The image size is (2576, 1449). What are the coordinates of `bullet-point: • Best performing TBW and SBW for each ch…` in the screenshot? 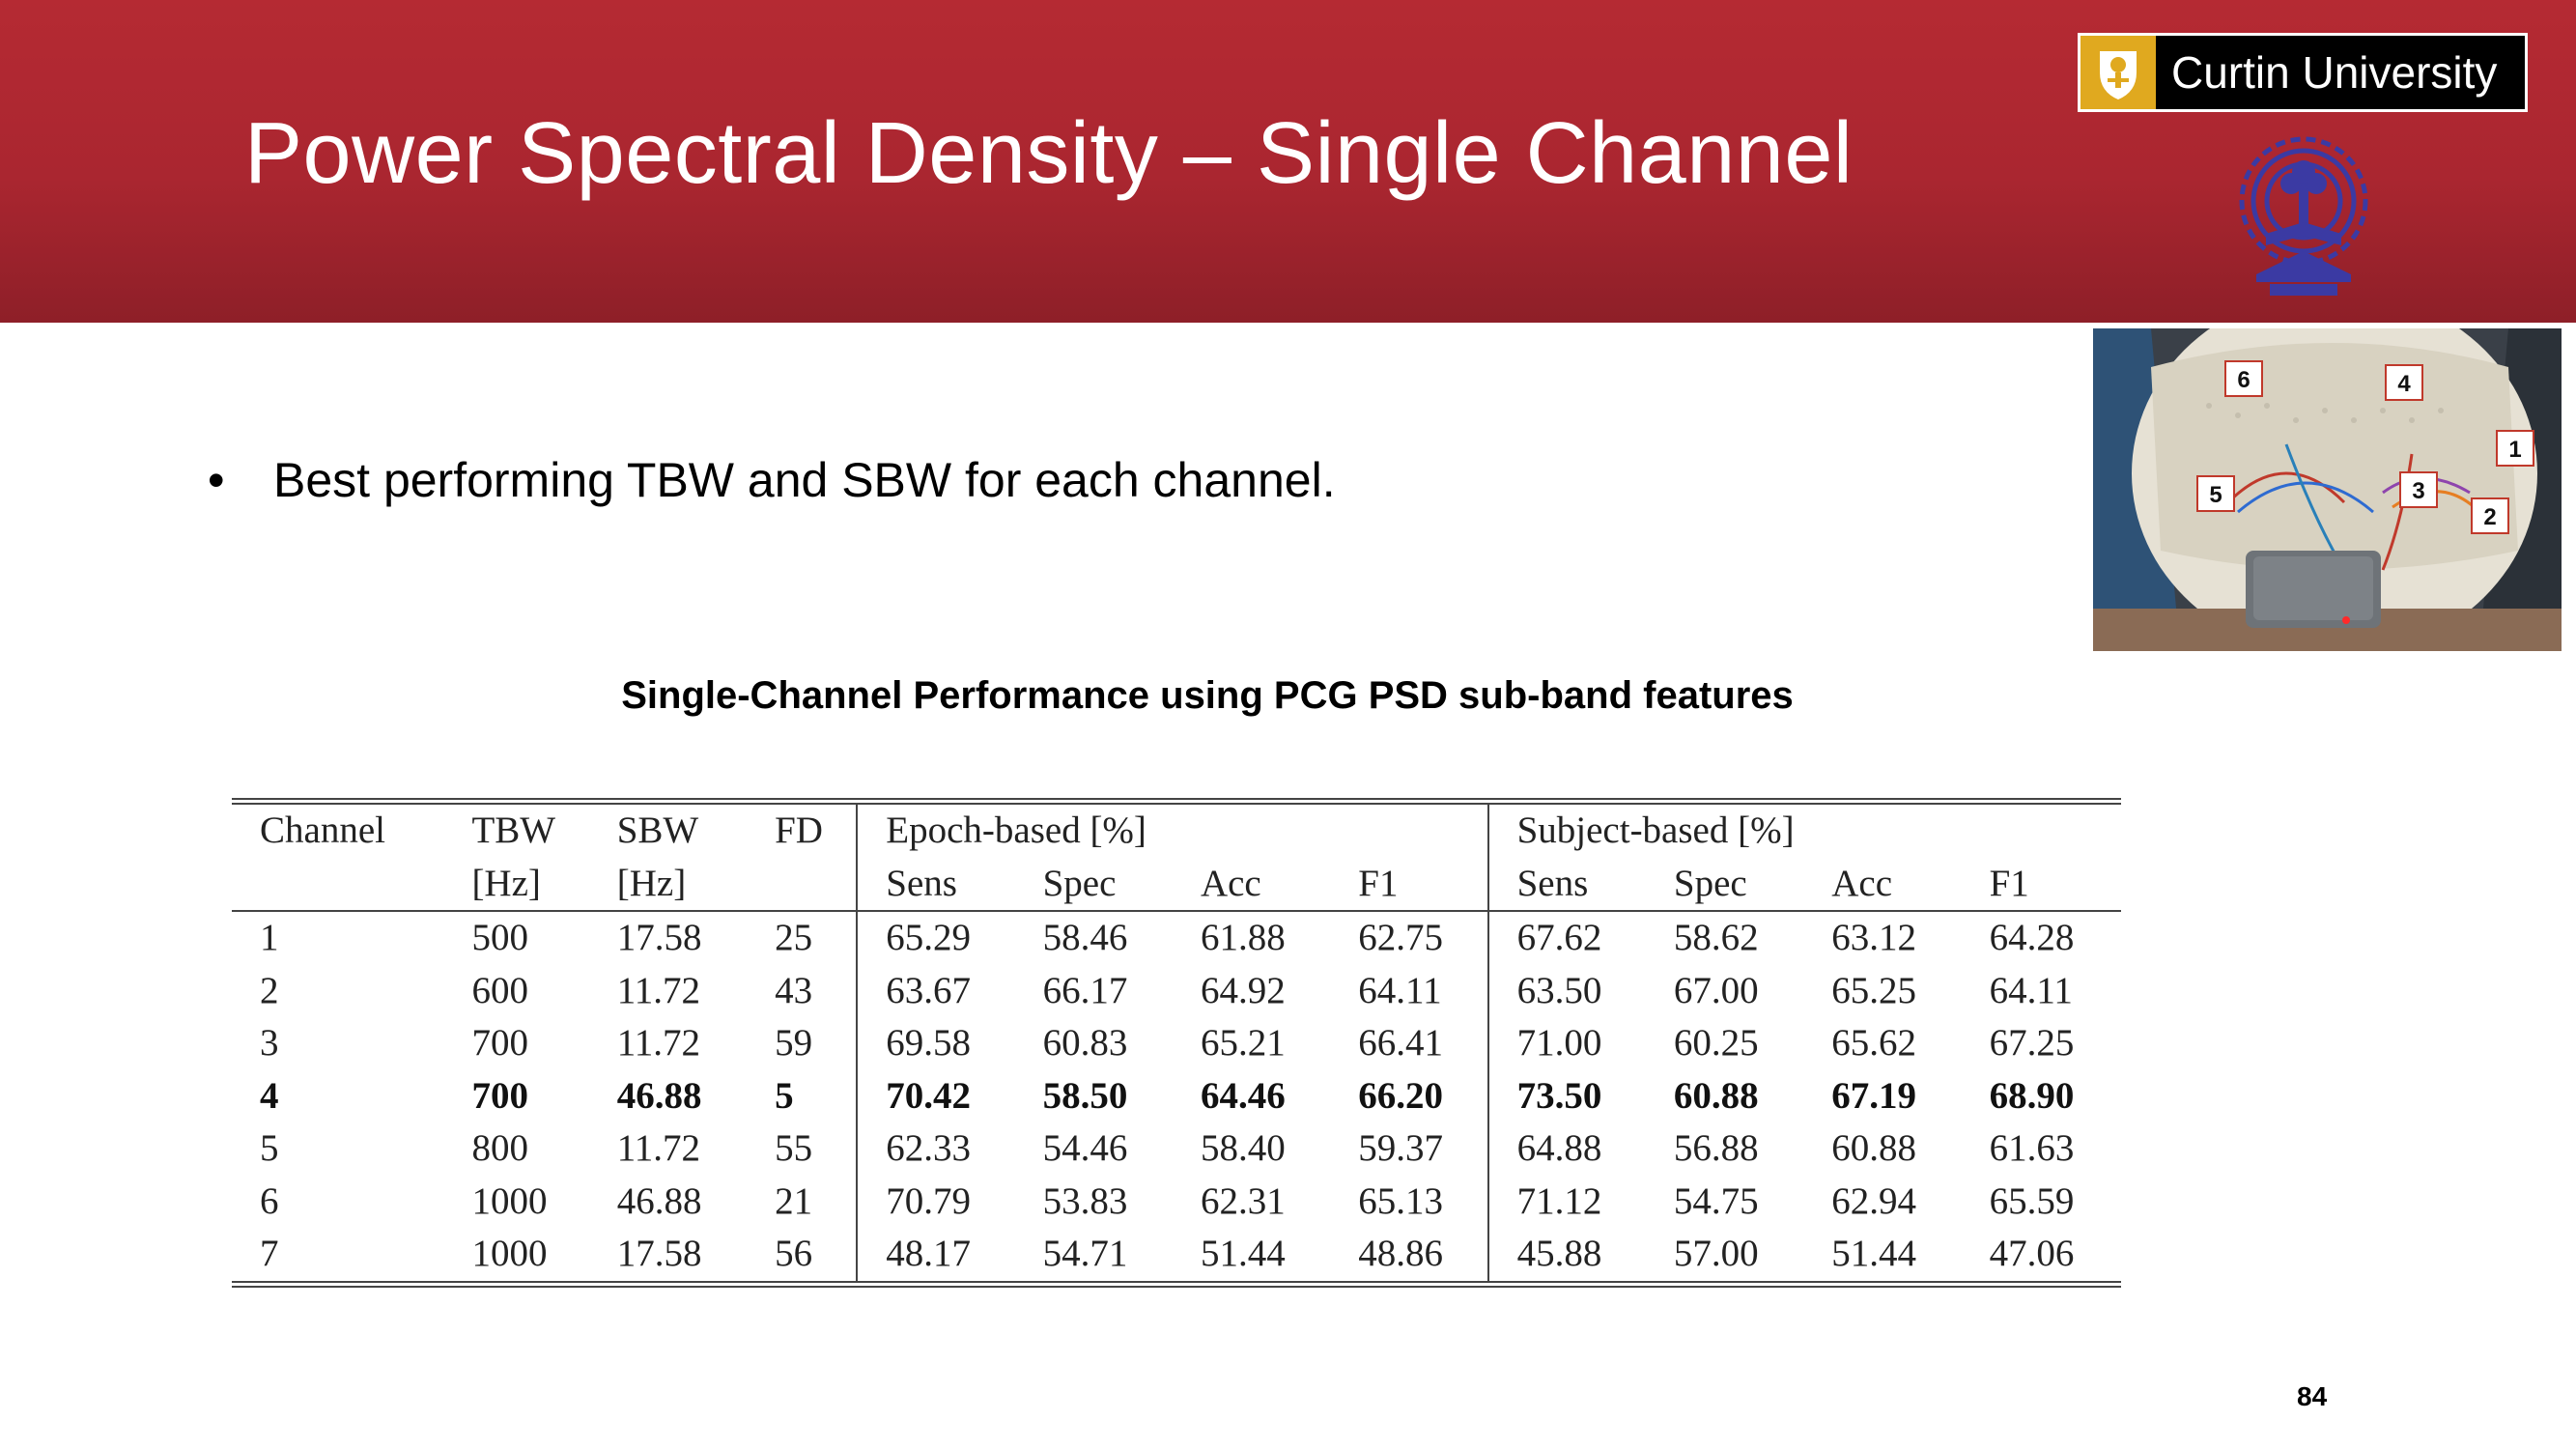 It's located at (772, 480).